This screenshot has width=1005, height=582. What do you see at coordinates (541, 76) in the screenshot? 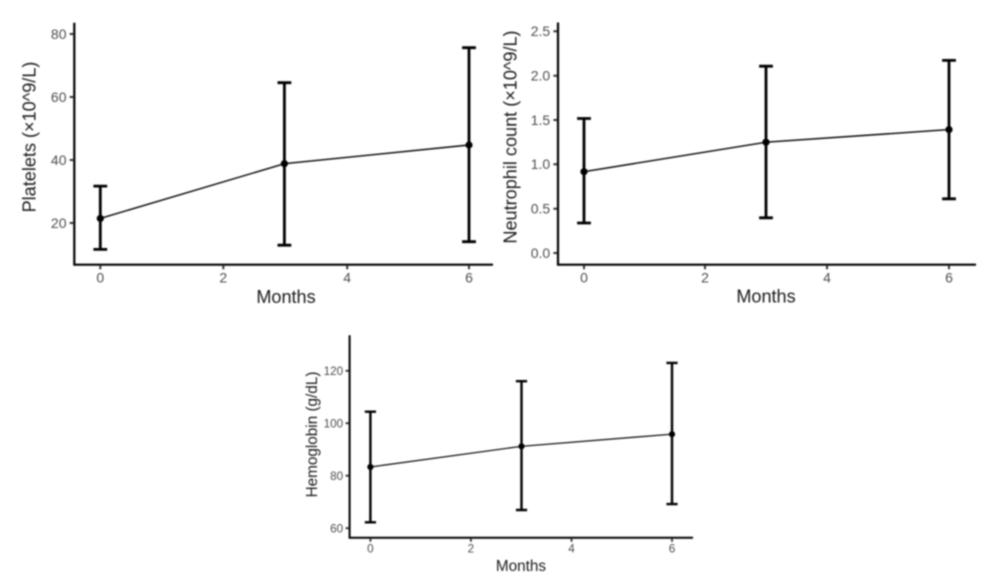
I see `svg-text: 2.0` at bounding box center [541, 76].